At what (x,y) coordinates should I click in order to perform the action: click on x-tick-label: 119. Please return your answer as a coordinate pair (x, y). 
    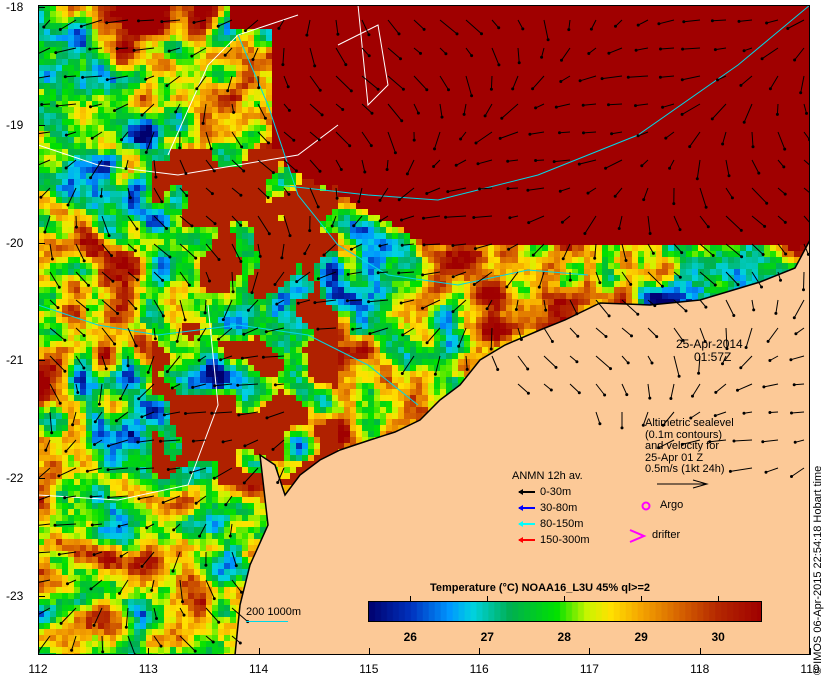
    Looking at the image, I should click on (810, 669).